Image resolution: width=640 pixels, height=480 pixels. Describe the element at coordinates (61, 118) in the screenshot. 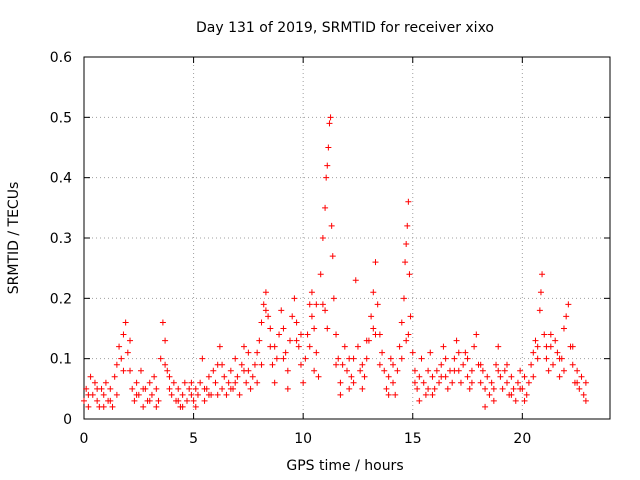

I see `y-tick-label: 0.5` at that location.